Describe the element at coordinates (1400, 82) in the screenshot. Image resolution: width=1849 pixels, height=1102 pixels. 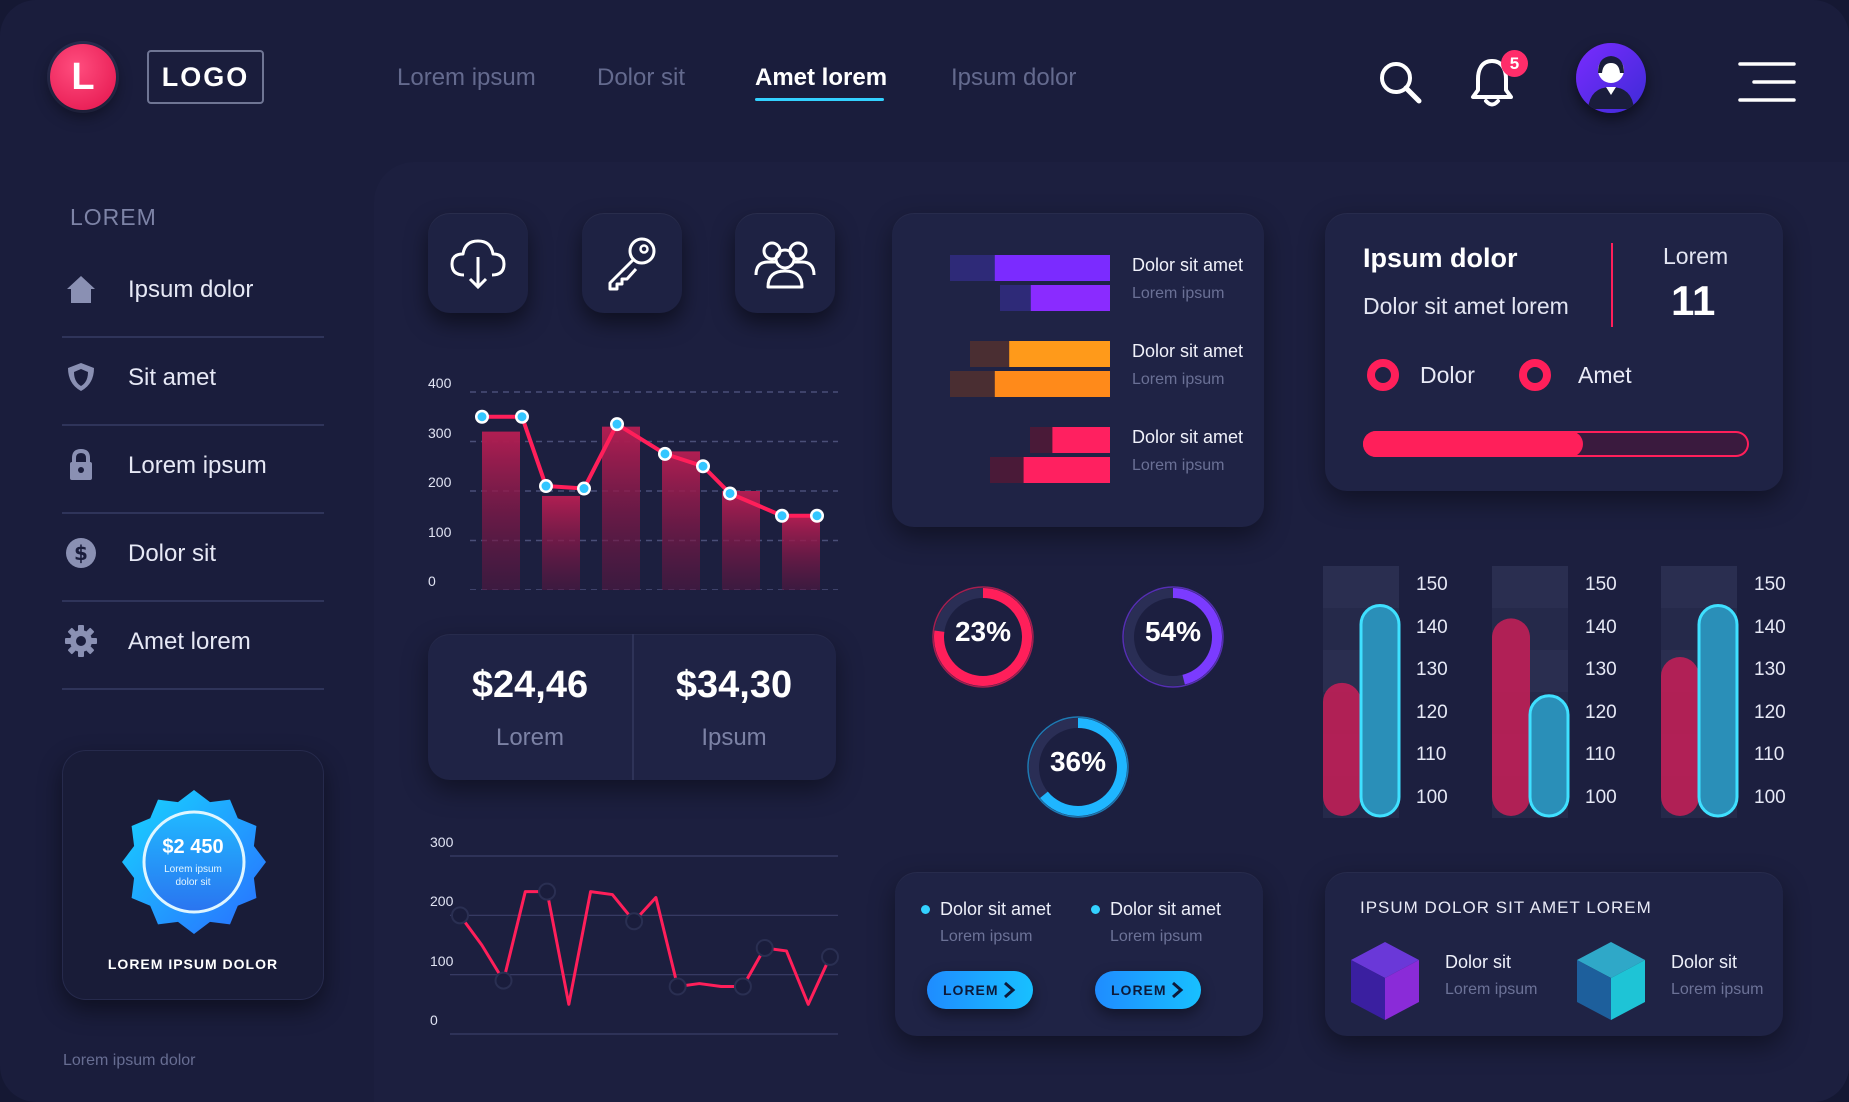
I see `search-icon` at that location.